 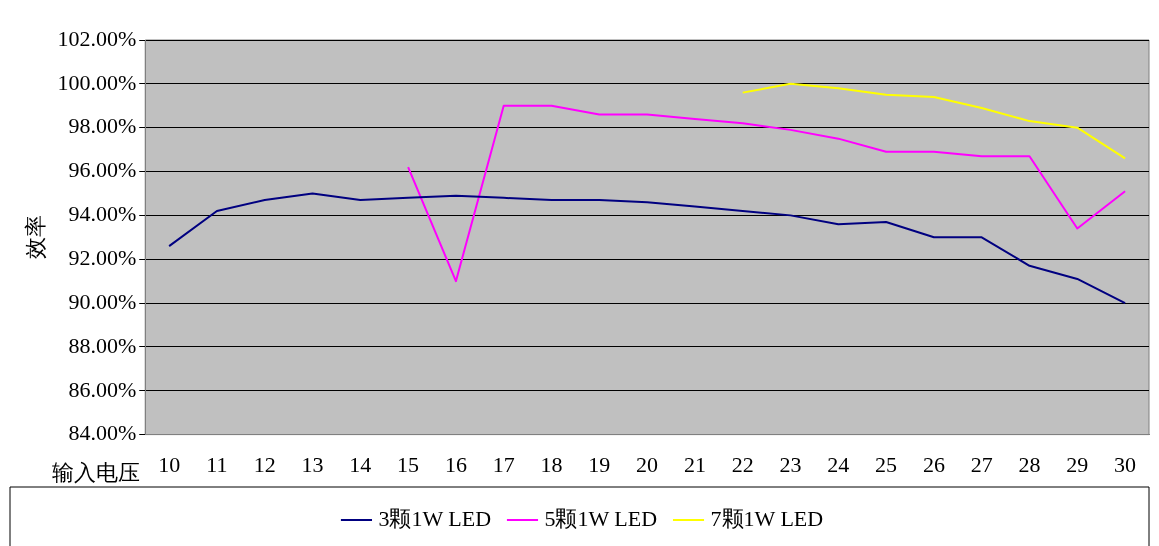 I want to click on x-tick-label: 25, so click(x=886, y=464).